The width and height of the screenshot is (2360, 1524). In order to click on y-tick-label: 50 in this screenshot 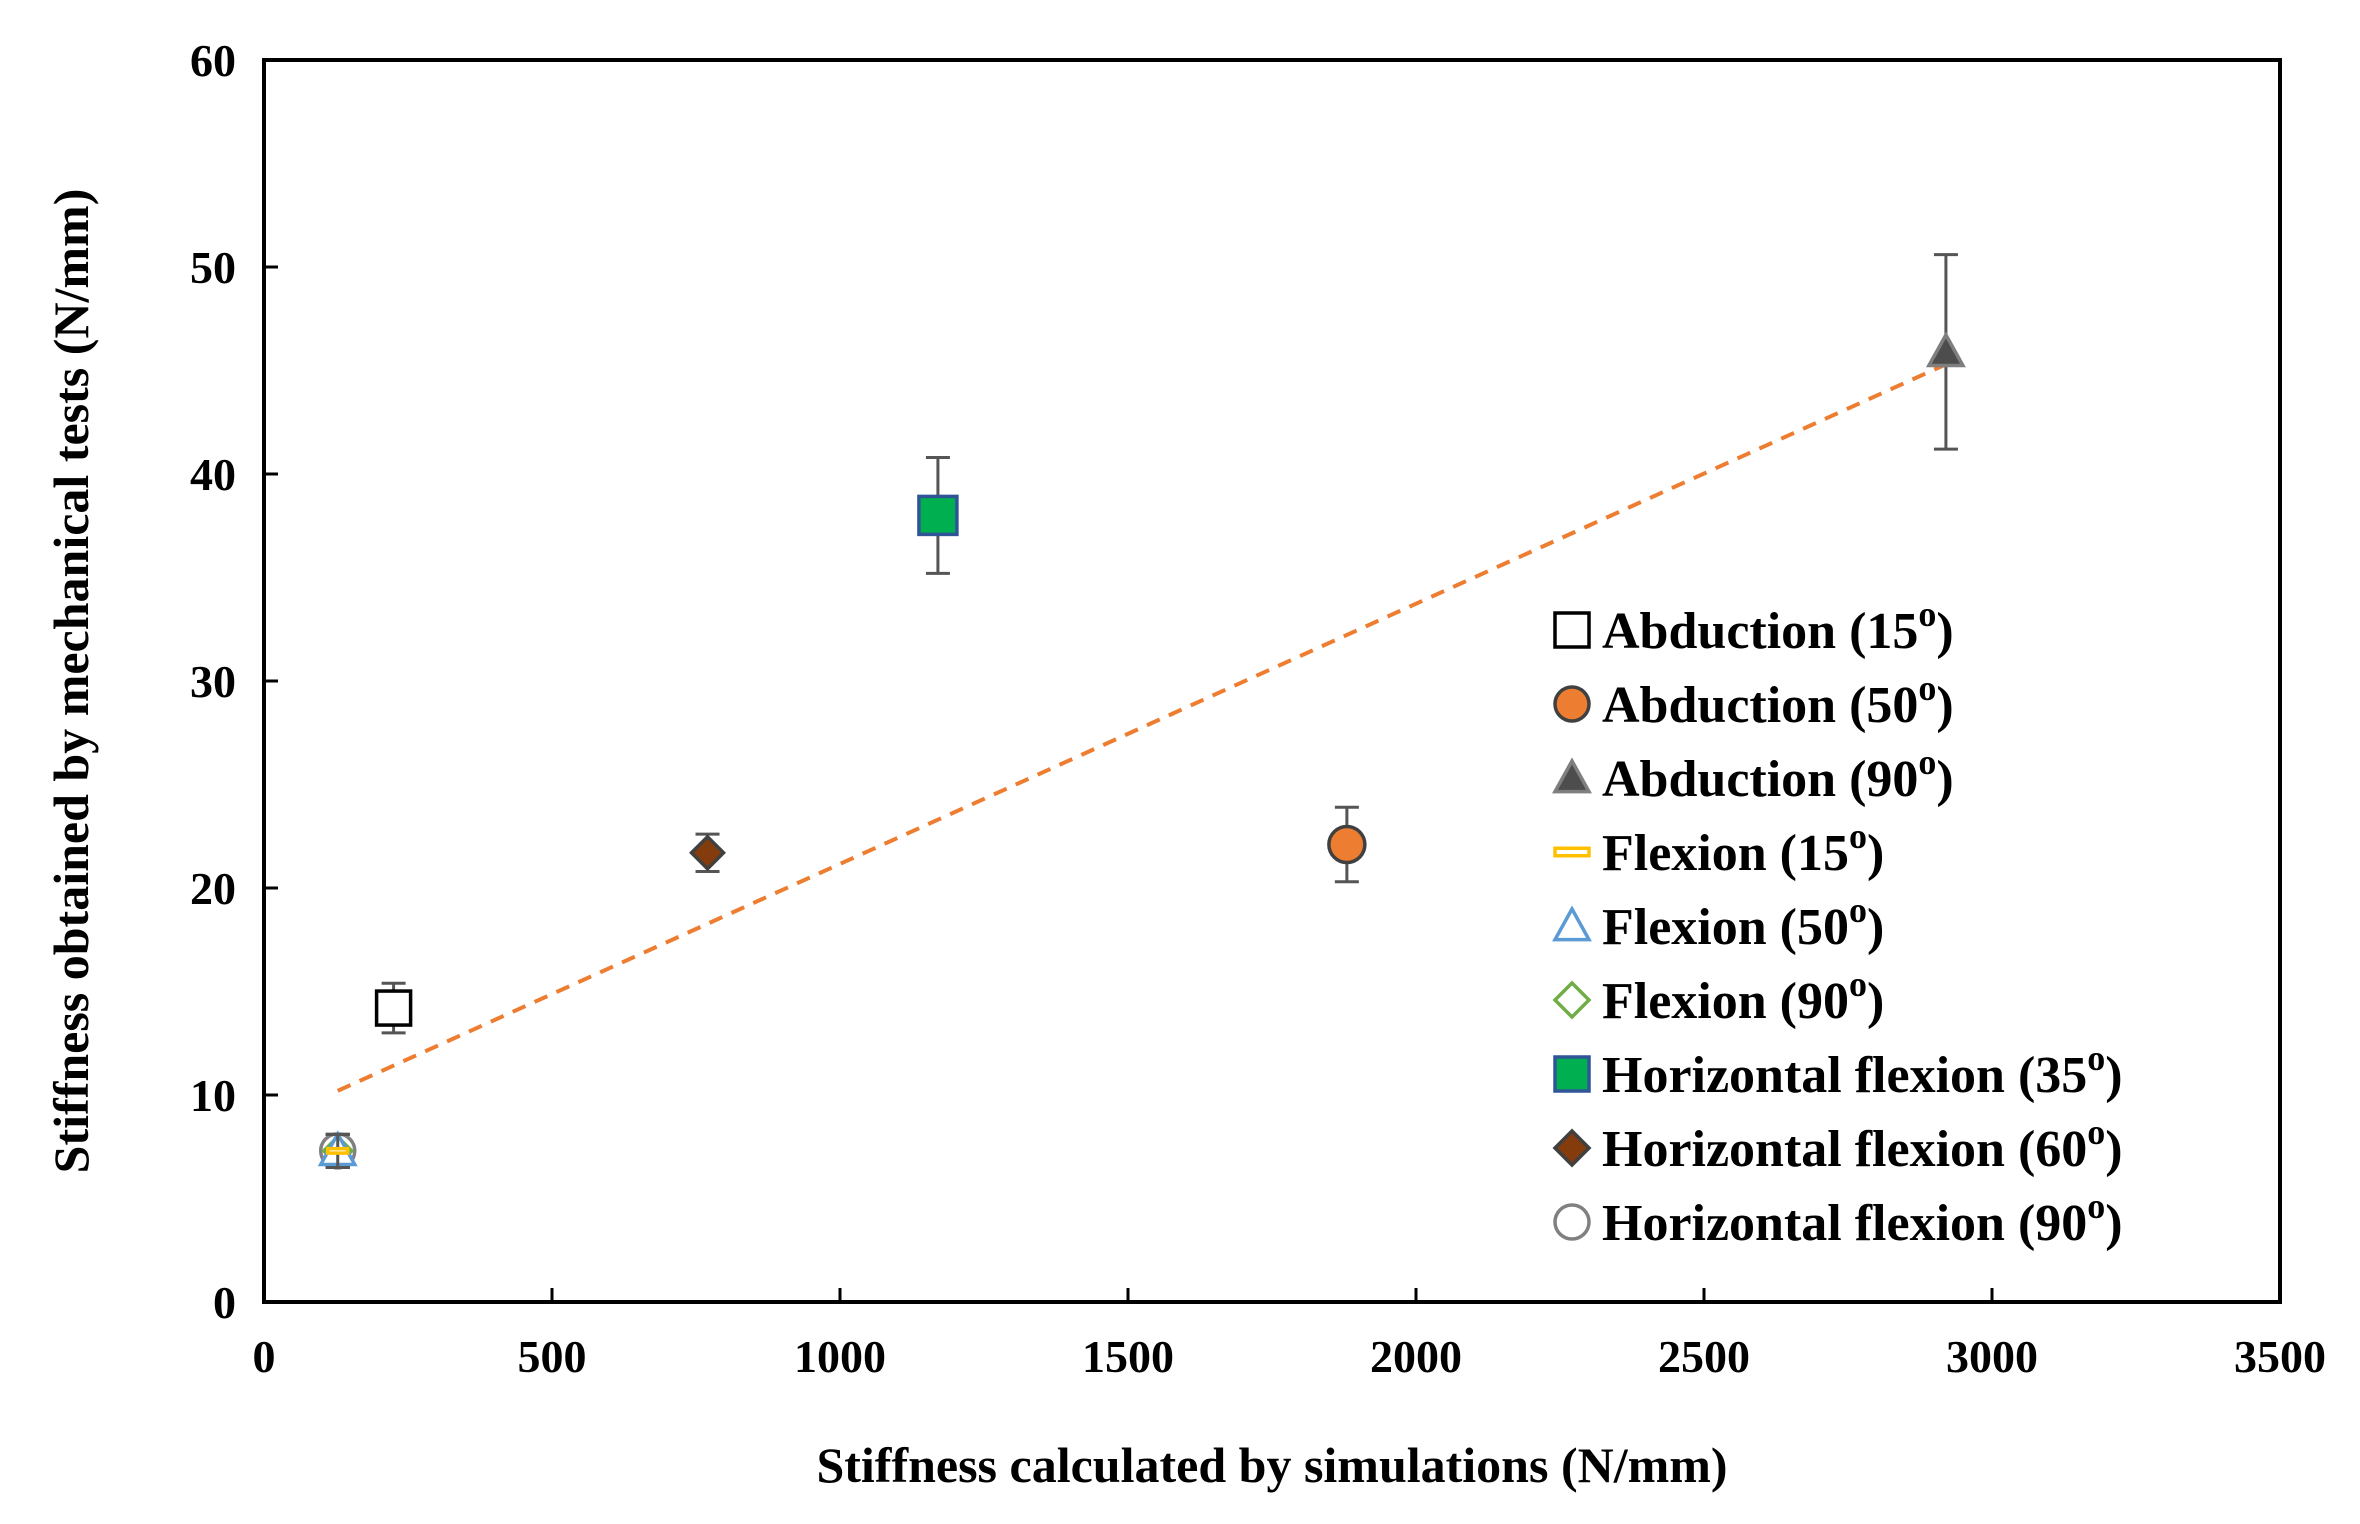, I will do `click(213, 267)`.